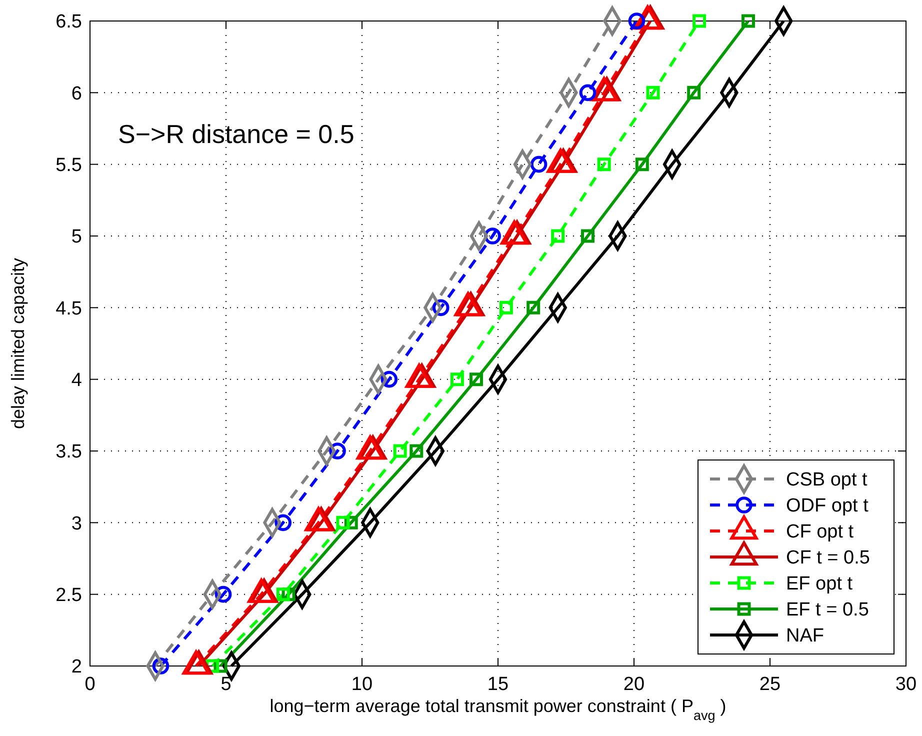  What do you see at coordinates (69, 595) in the screenshot?
I see `y-tick-label: 2.5` at bounding box center [69, 595].